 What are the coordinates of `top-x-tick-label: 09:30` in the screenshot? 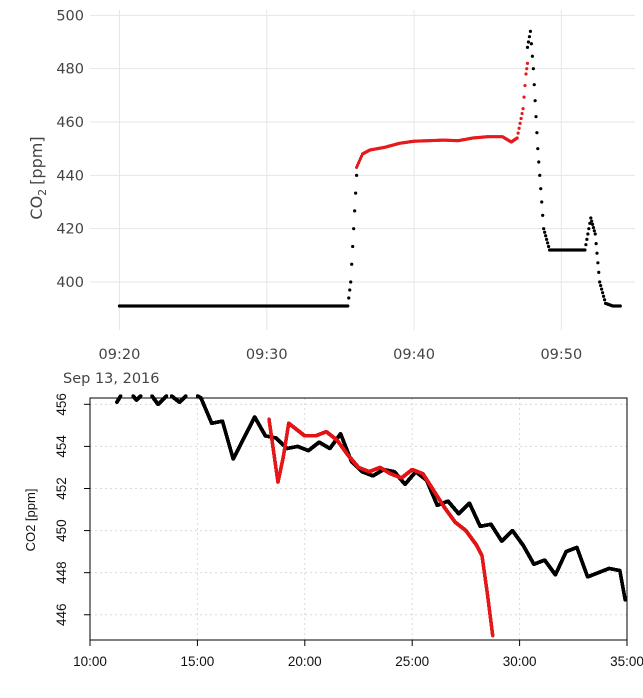 It's located at (267, 355).